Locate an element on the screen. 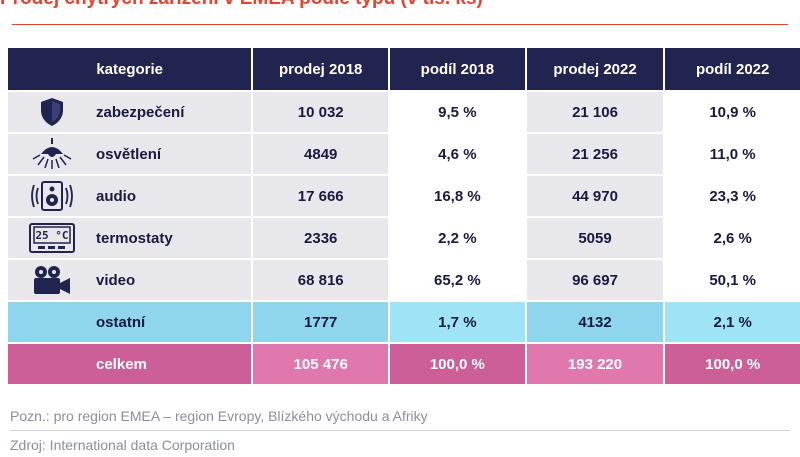  category-cell: 25 °C termostaty is located at coordinates (130, 238).